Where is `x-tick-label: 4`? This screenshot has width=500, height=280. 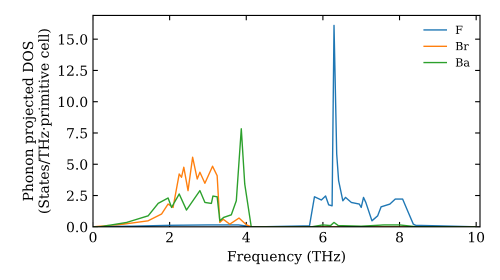
x-tick-label: 4 is located at coordinates (246, 237).